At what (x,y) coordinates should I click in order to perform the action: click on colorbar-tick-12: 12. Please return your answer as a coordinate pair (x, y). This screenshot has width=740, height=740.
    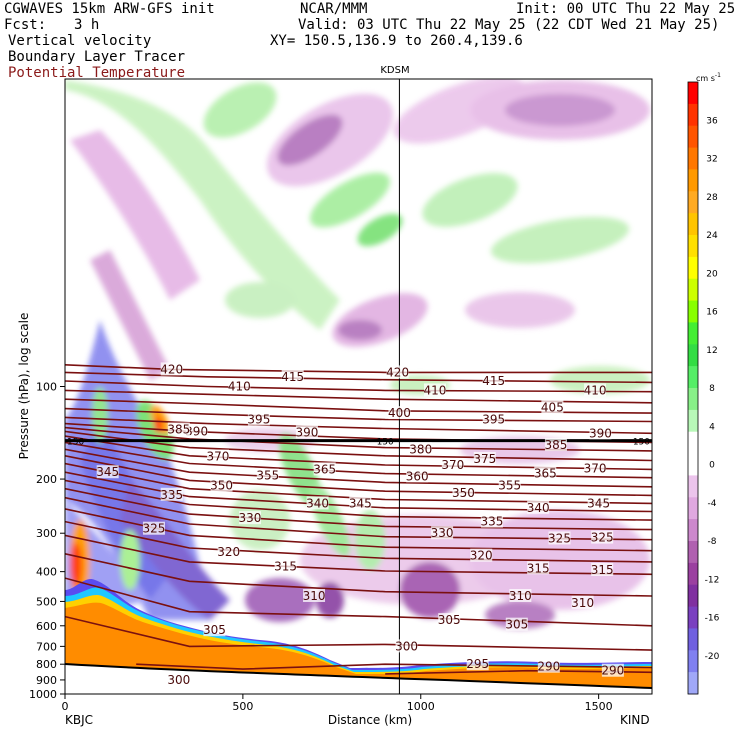
    Looking at the image, I should click on (711, 351).